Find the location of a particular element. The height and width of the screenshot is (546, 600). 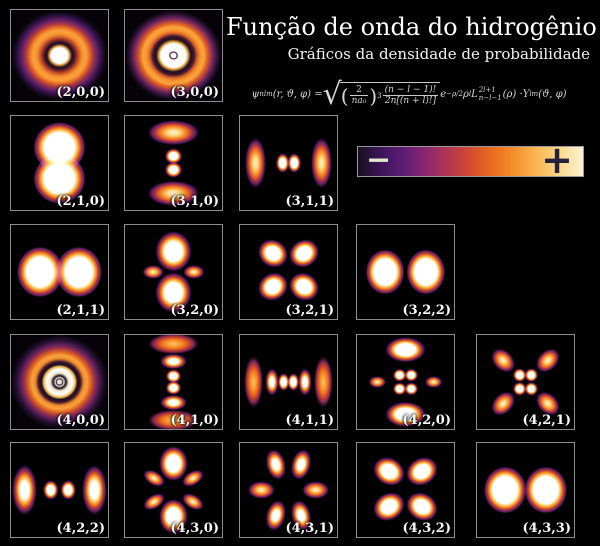

orbital-cell-400: (4,0,0) is located at coordinates (59, 382).